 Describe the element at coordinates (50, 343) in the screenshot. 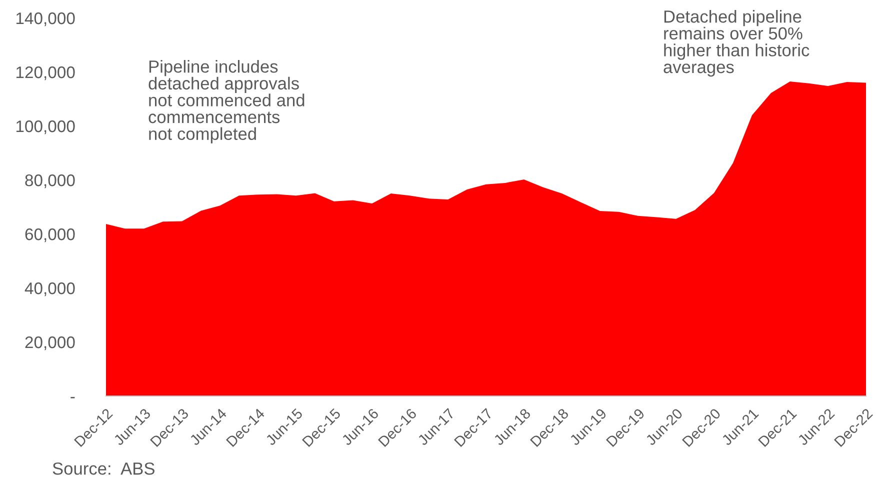

I see `y-tick-label: 20,000` at that location.